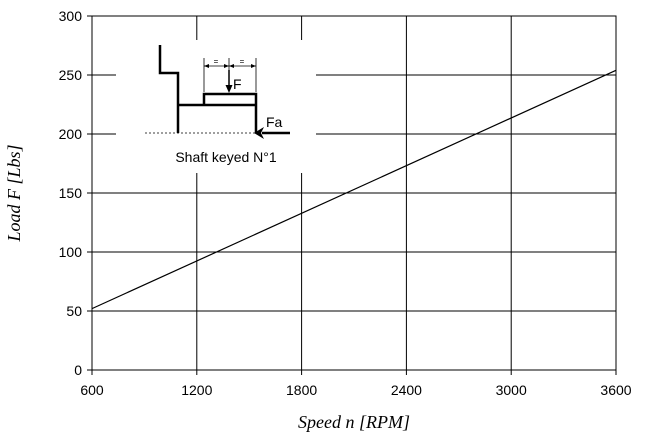  Describe the element at coordinates (230, 112) in the screenshot. I see `key-outline` at that location.